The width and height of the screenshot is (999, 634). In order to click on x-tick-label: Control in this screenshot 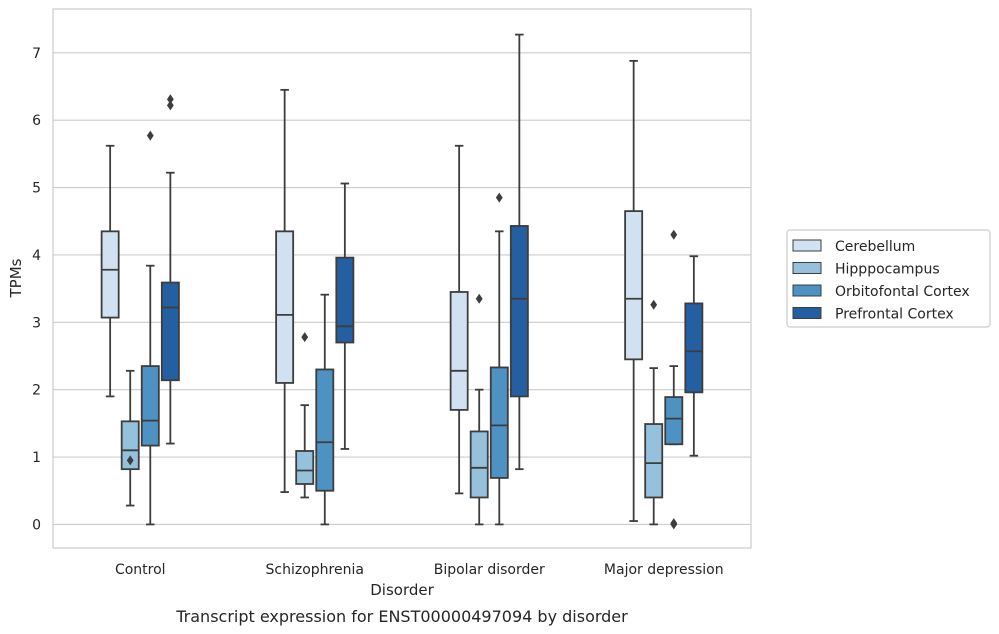, I will do `click(140, 570)`.